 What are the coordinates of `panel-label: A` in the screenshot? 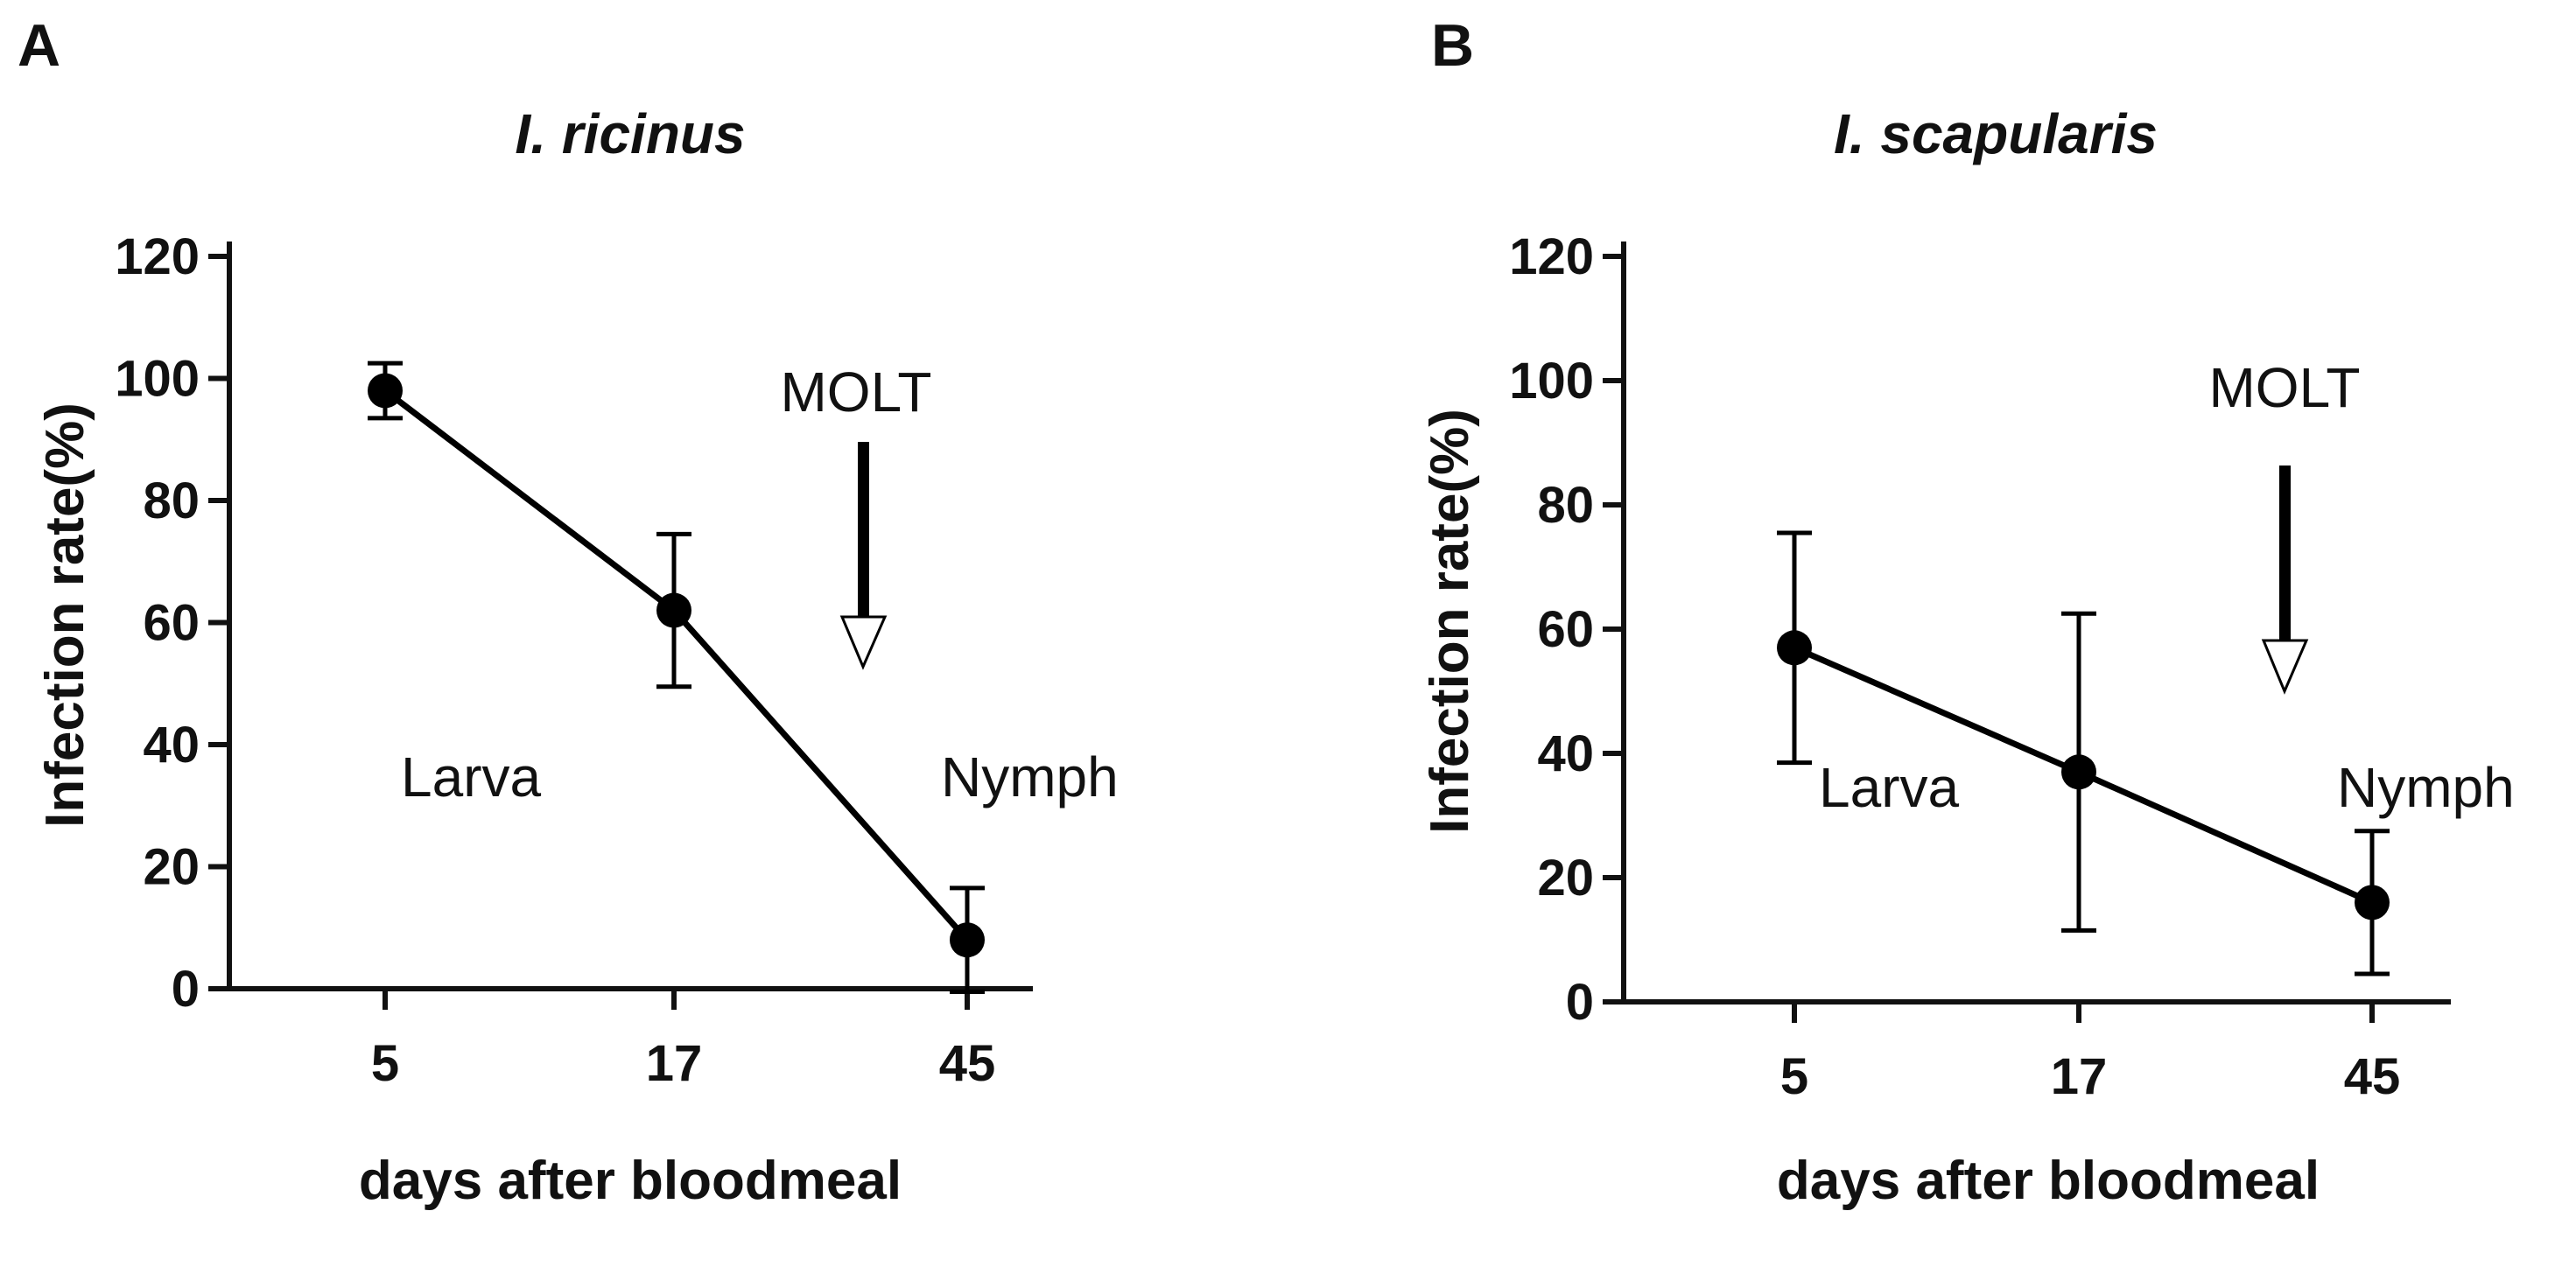 It's located at (39, 45).